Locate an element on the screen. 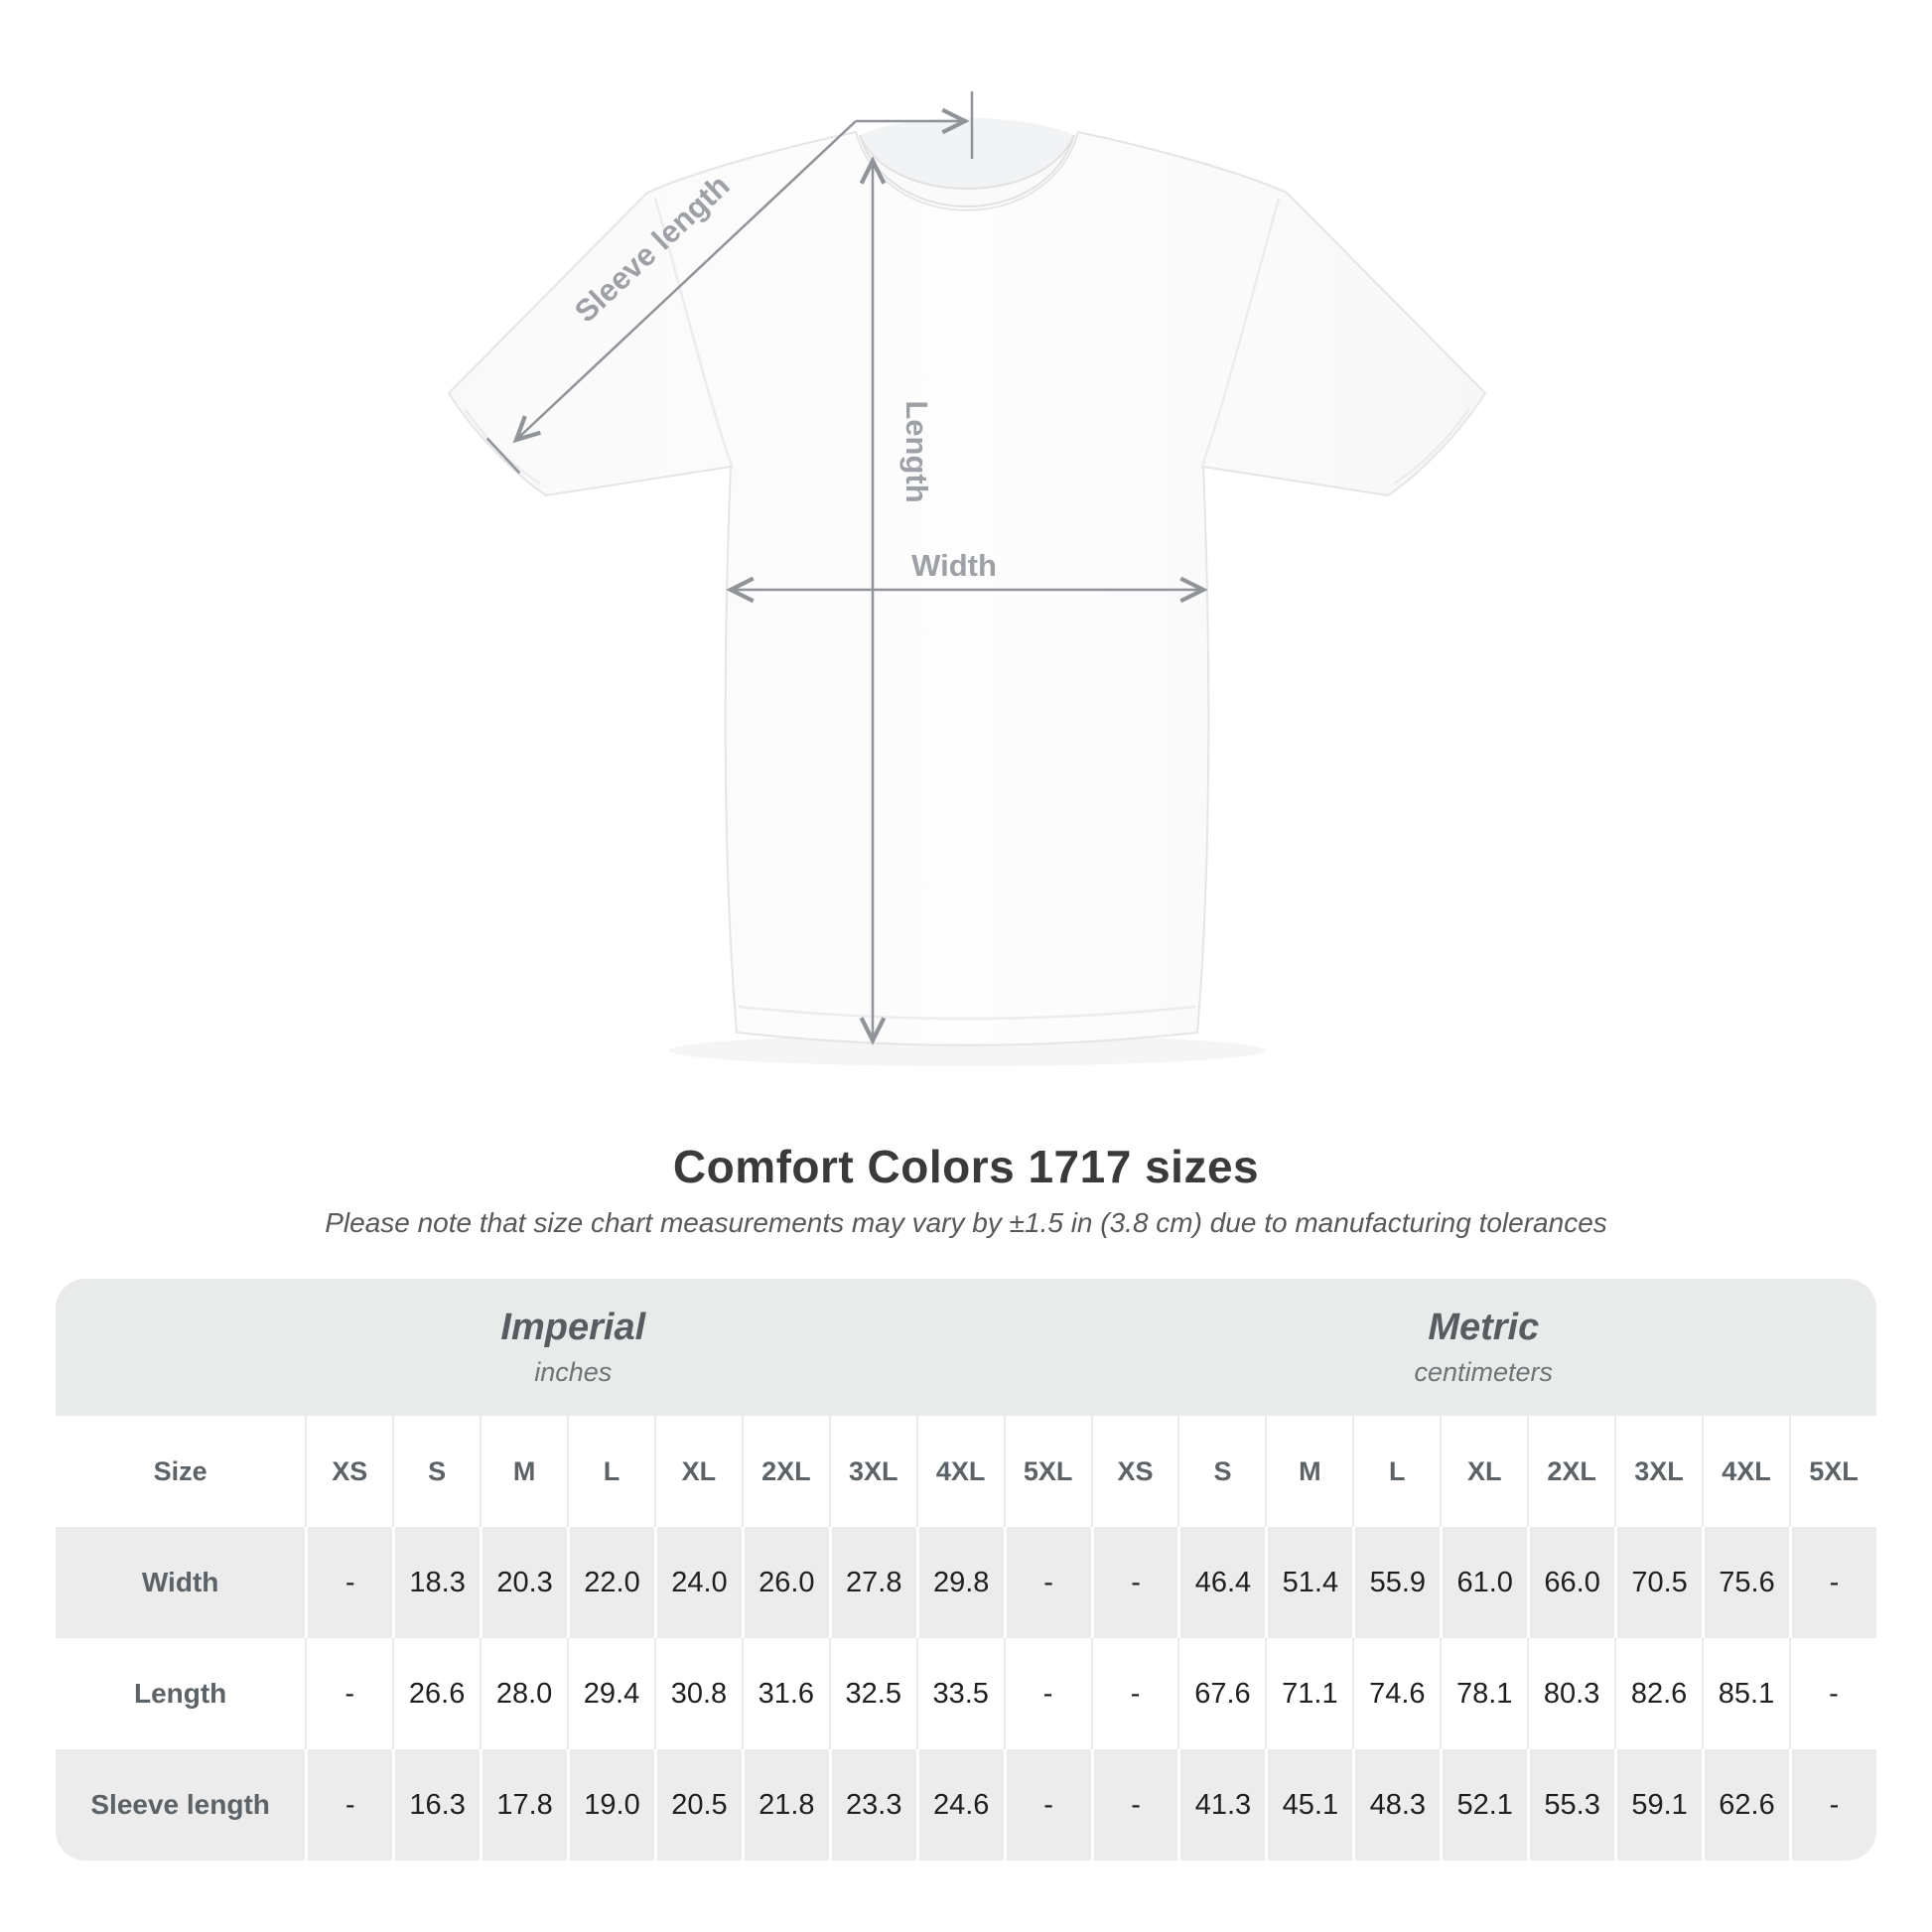  size-header-imperial-s: S is located at coordinates (436, 1472).